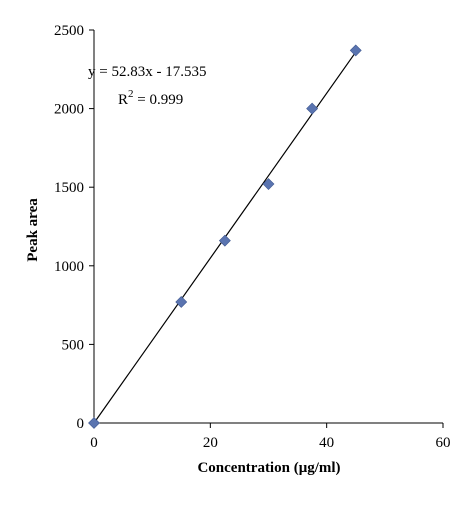 The width and height of the screenshot is (473, 505). I want to click on y-tick-label: 2000, so click(69, 110).